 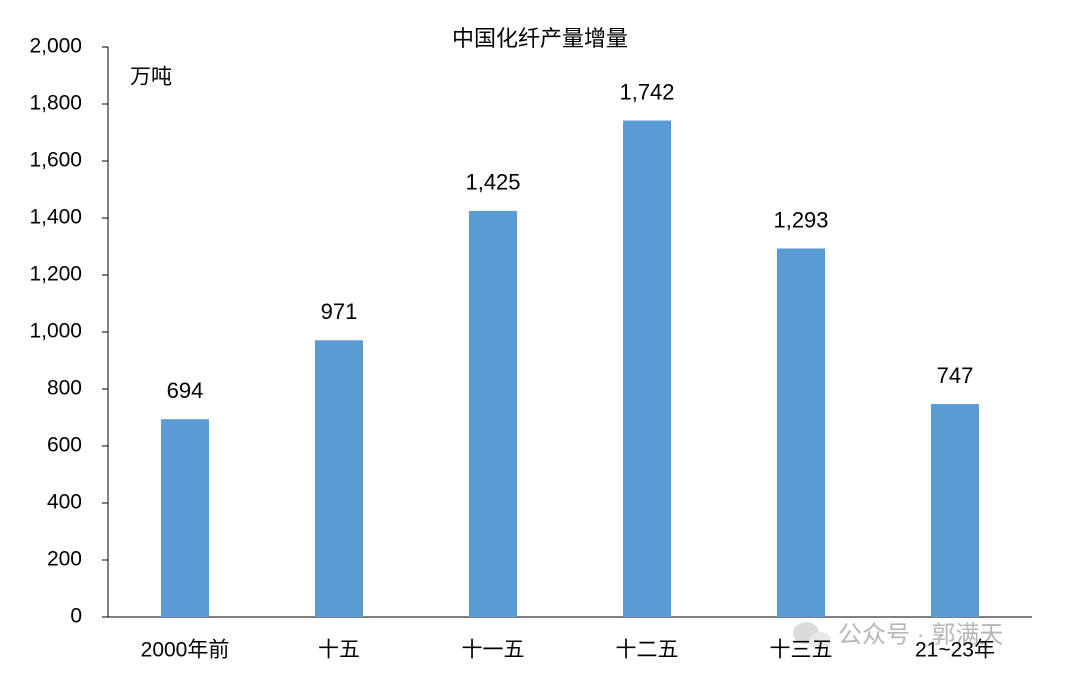 I want to click on y-tick-label: 1,000, so click(x=55, y=331).